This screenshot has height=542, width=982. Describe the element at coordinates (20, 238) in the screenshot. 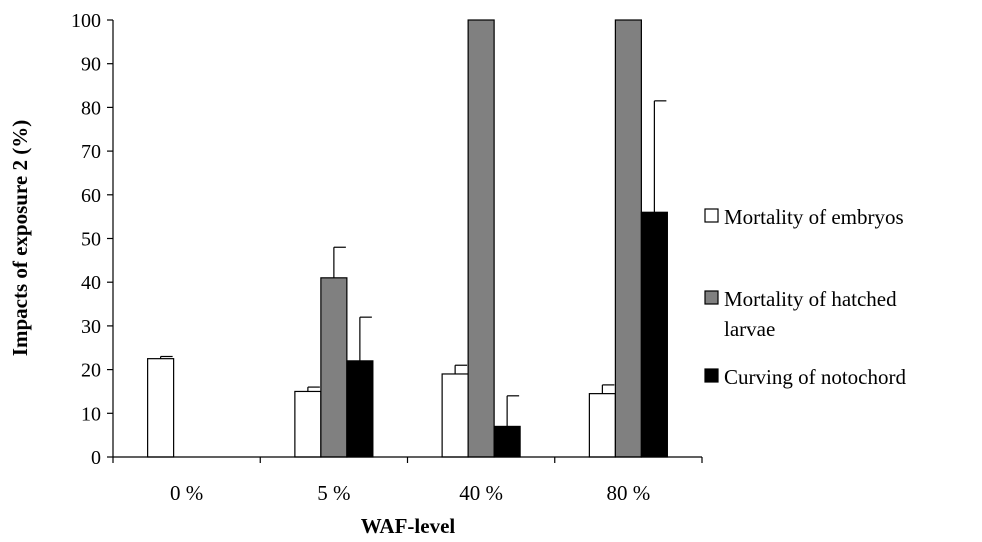

I see `y-axis-title: Impacts of exposure 2 (%)` at that location.